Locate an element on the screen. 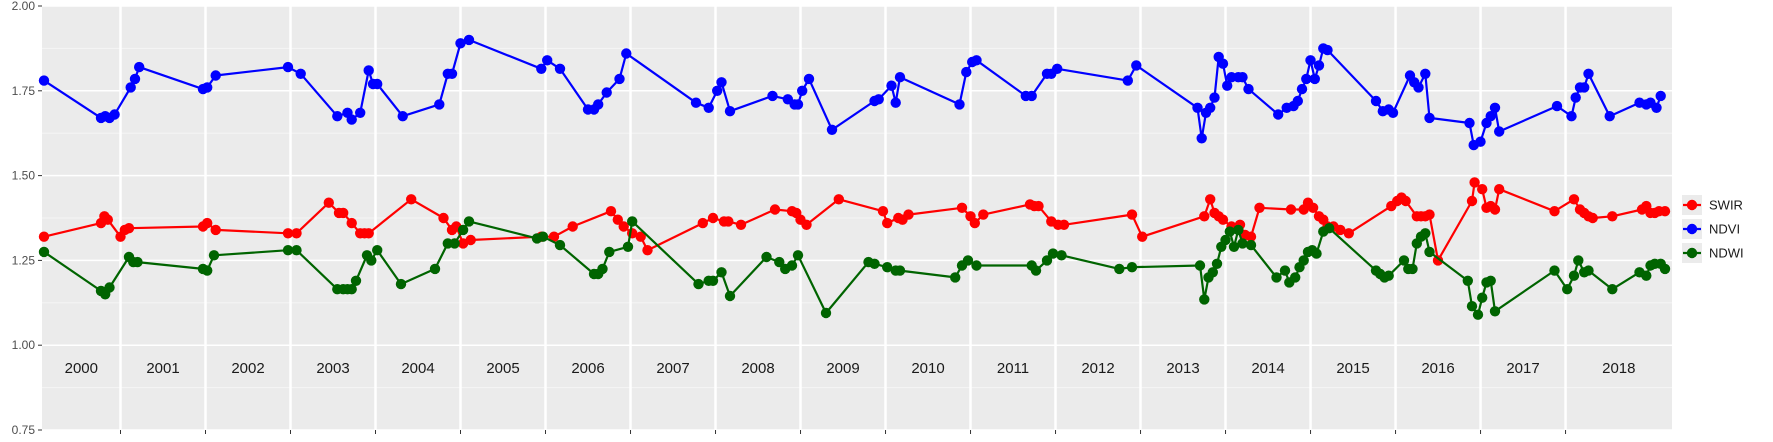 Image resolution: width=1773 pixels, height=442 pixels. legend-item-ndwi: NDWI is located at coordinates (1713, 253).